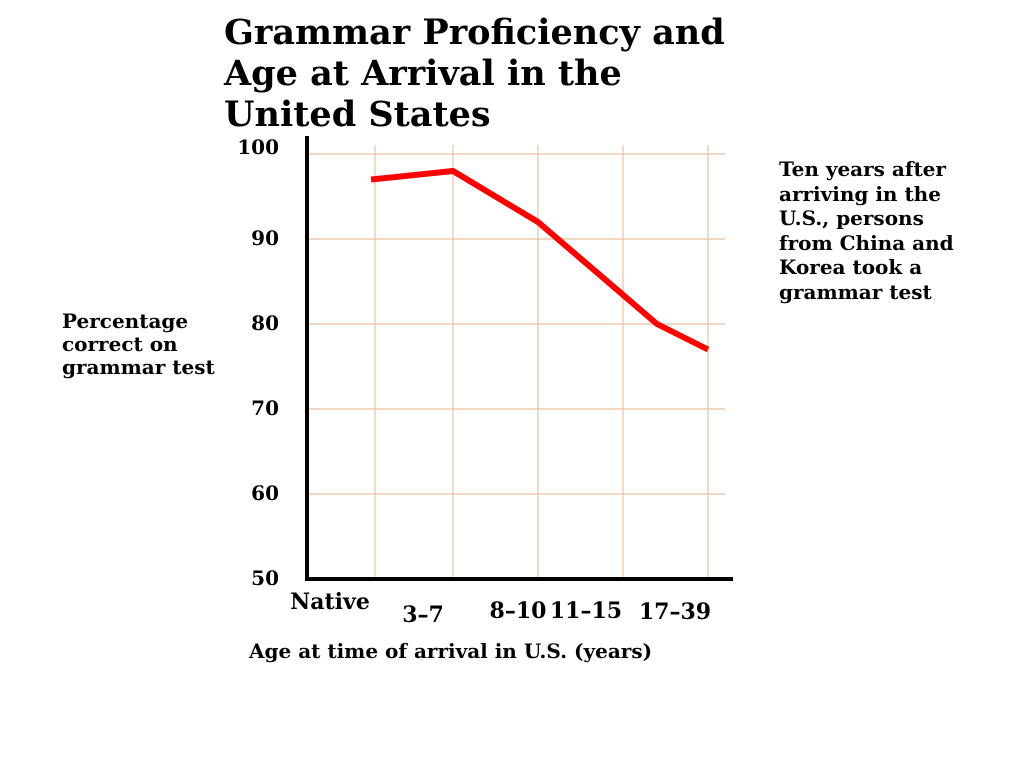  What do you see at coordinates (265, 323) in the screenshot?
I see `y-tick-label-80: 80` at bounding box center [265, 323].